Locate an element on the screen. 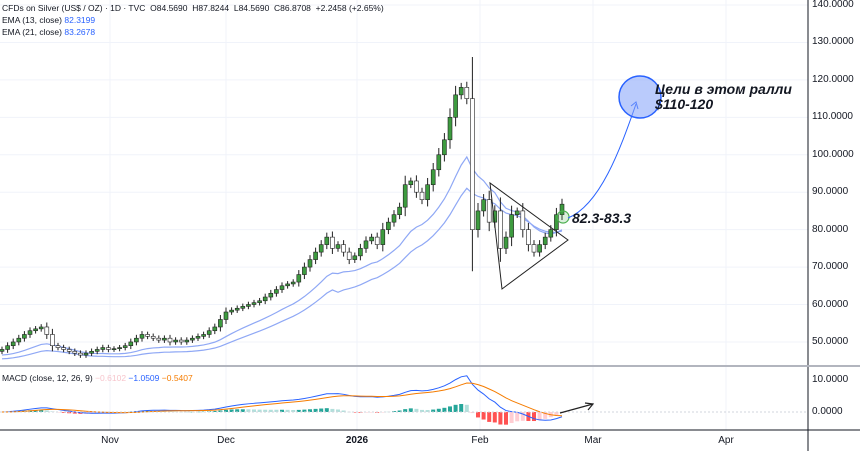 The height and width of the screenshot is (451, 860). ohlc-open: O84.5690 is located at coordinates (169, 8).